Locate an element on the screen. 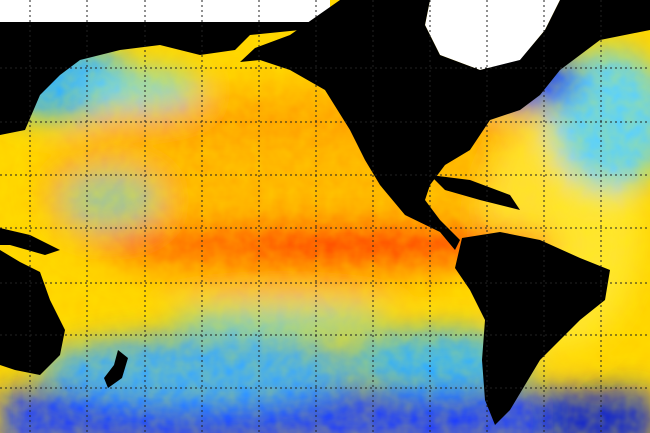  arctic-ice is located at coordinates (165, 11).